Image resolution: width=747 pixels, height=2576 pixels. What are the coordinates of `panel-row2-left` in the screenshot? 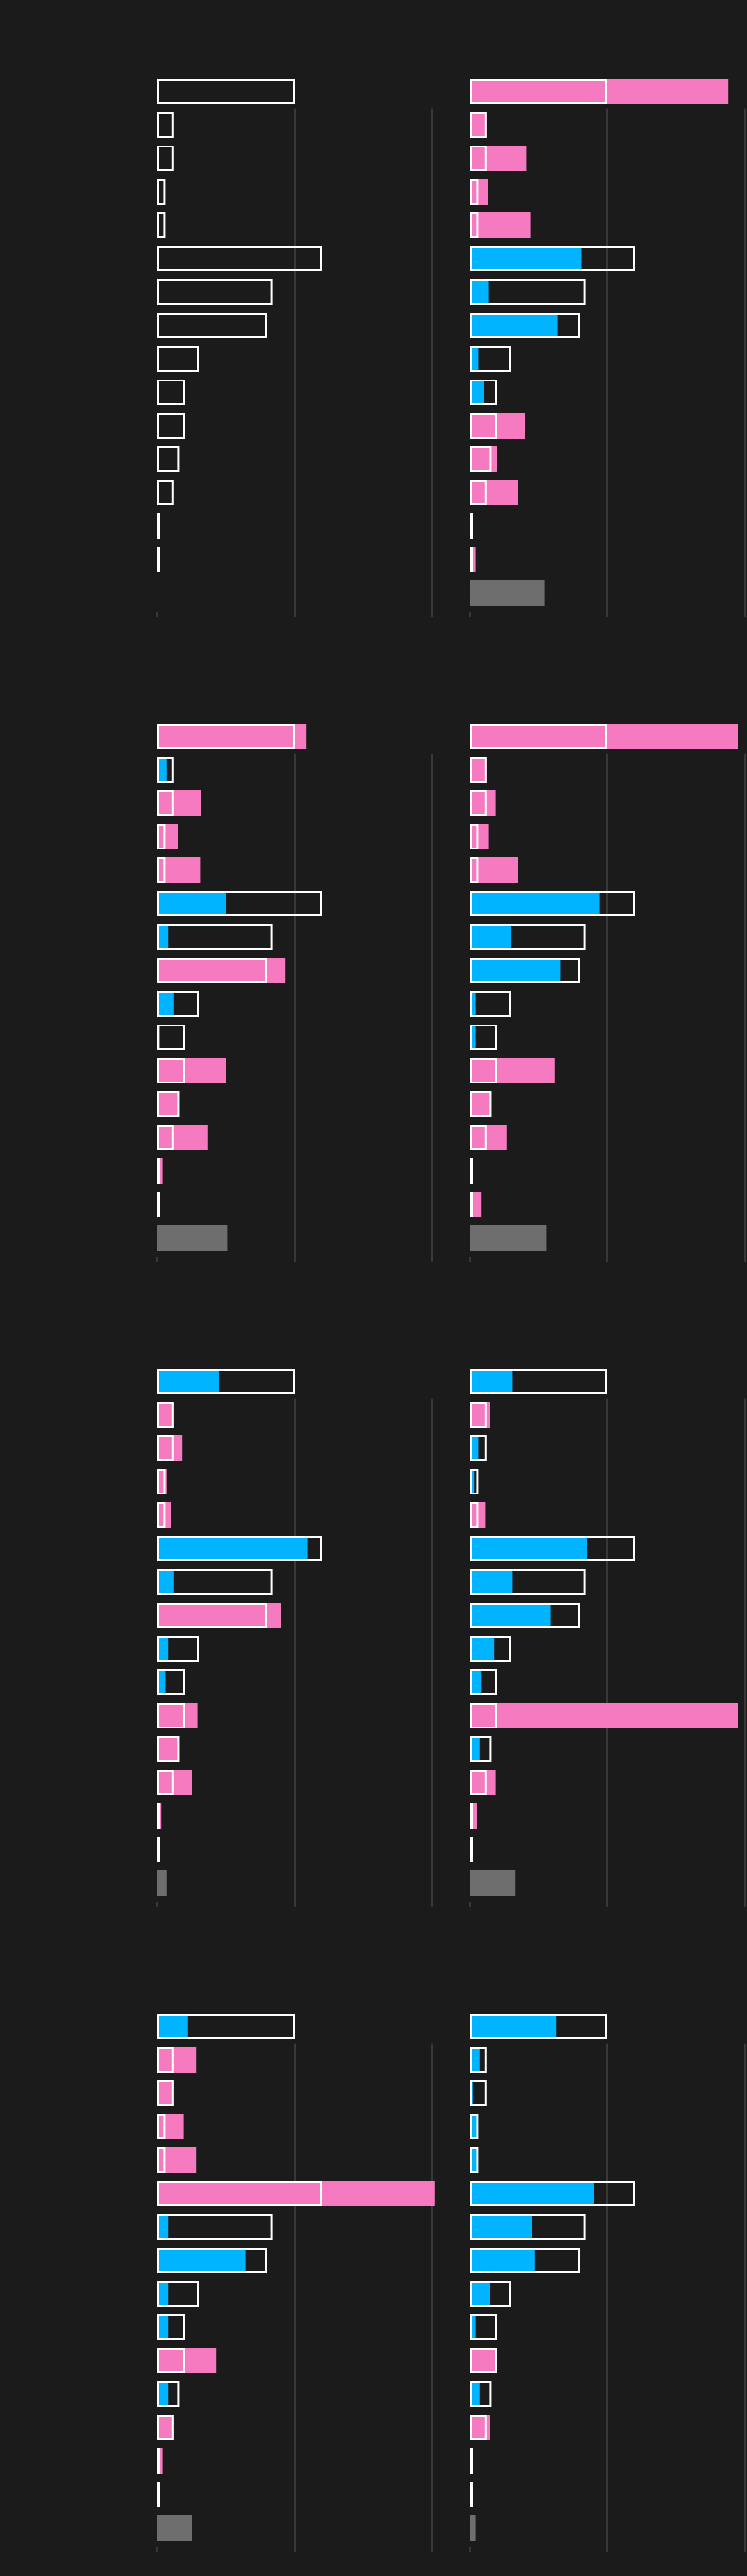 It's located at (294, 993).